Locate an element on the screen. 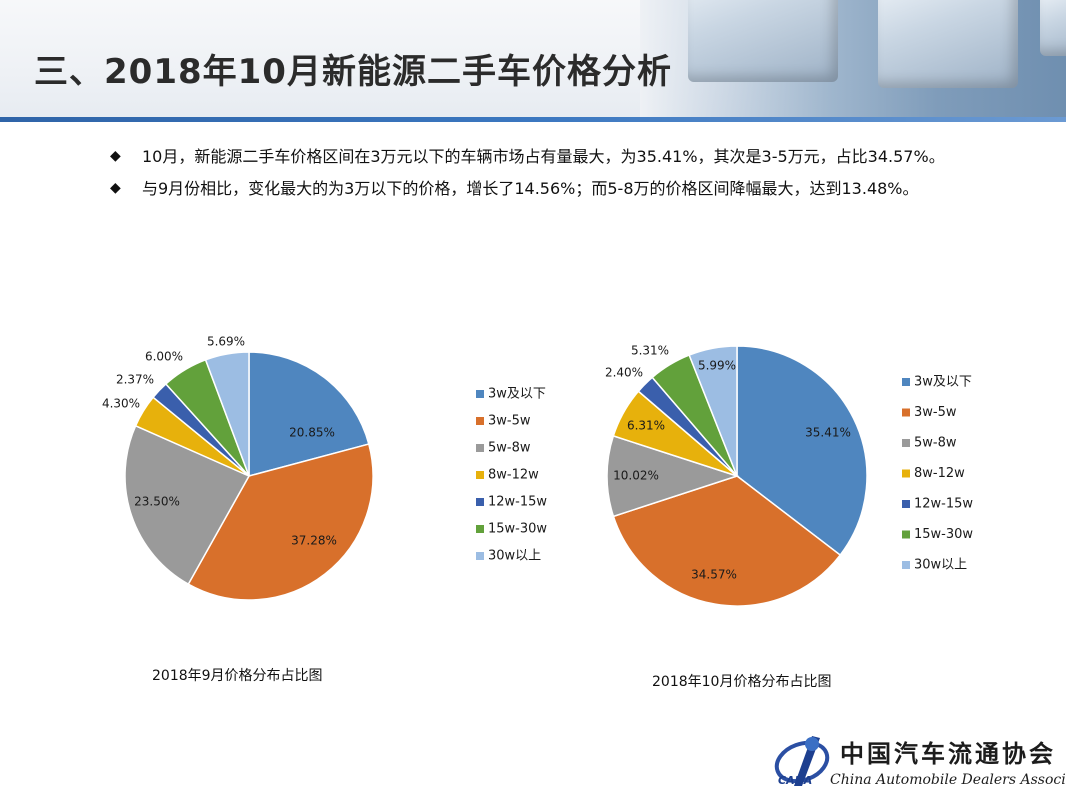  data-label-sep-6: 5.69% is located at coordinates (226, 342).